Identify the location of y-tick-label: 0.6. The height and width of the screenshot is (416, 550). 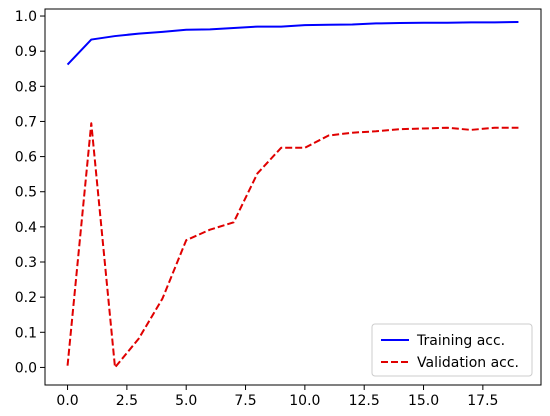
(26, 158).